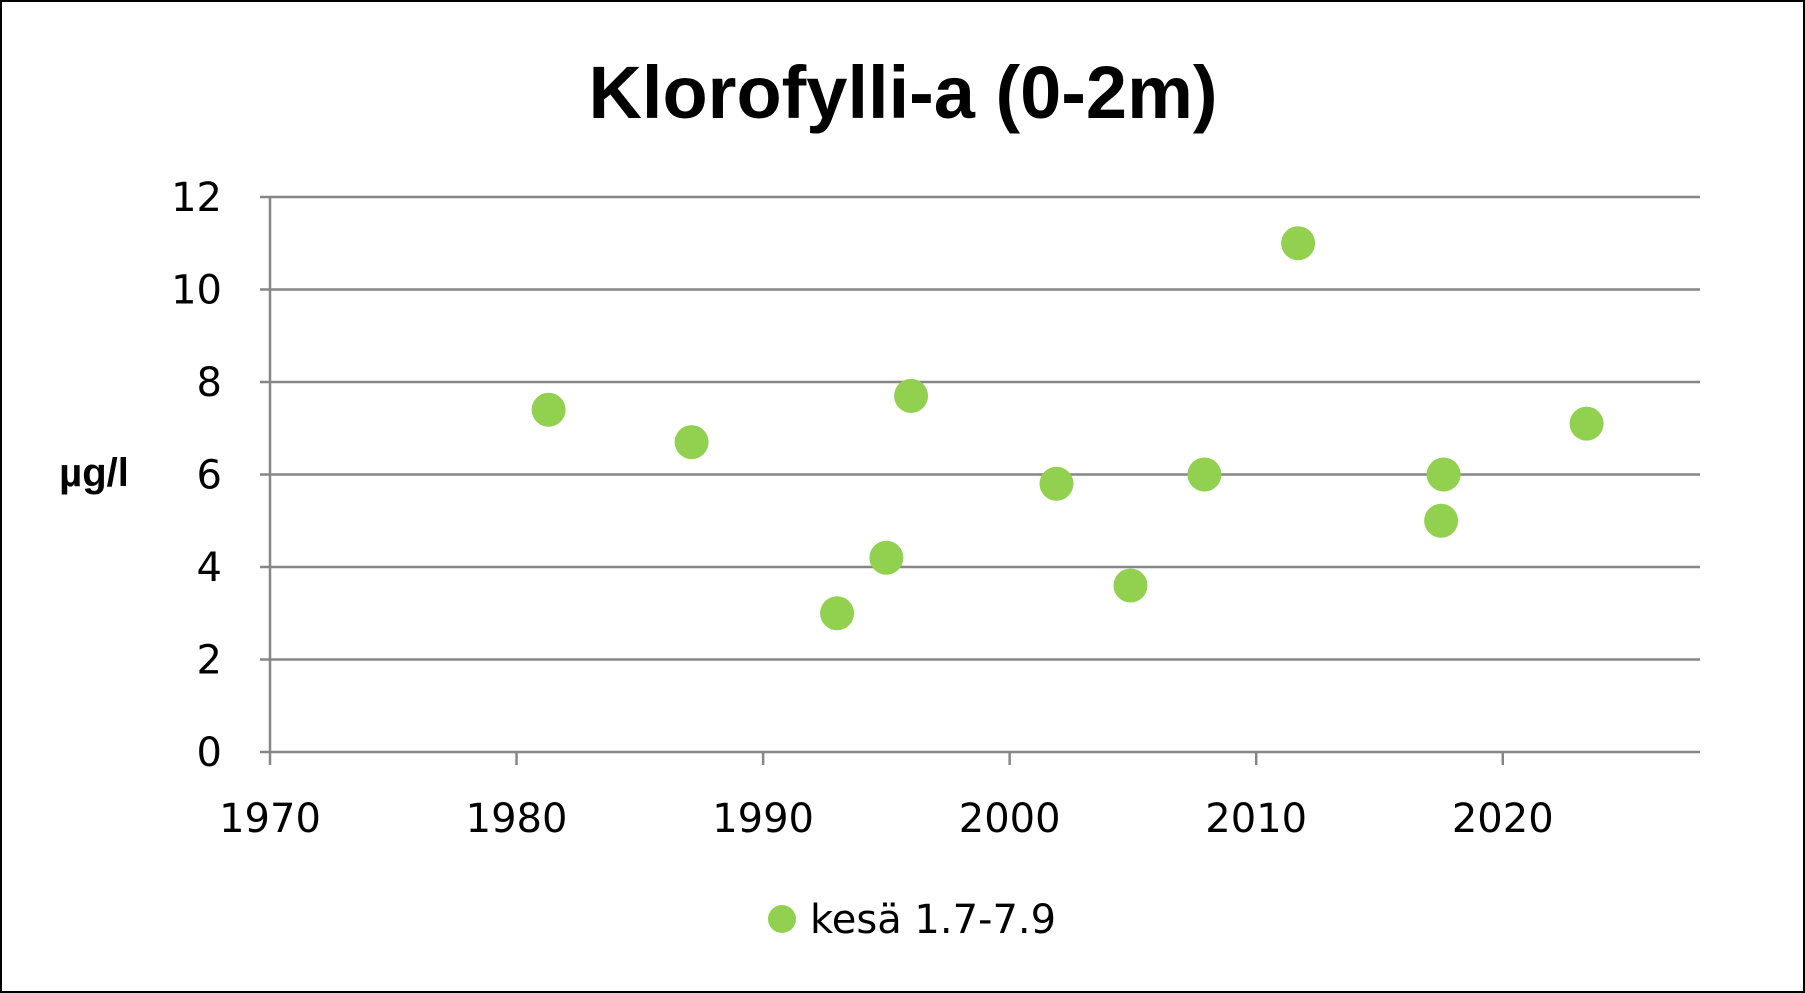  What do you see at coordinates (209, 383) in the screenshot?
I see `y-tick-label: 8` at bounding box center [209, 383].